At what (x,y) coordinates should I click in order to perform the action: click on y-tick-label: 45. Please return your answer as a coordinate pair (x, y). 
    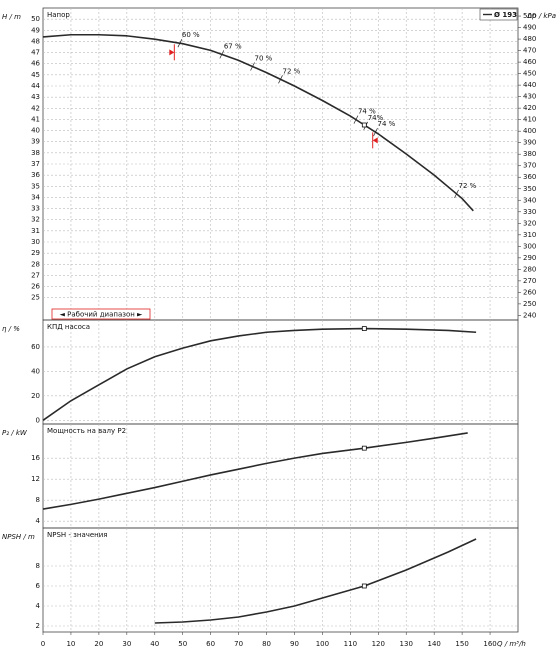
    Looking at the image, I should click on (35, 75).